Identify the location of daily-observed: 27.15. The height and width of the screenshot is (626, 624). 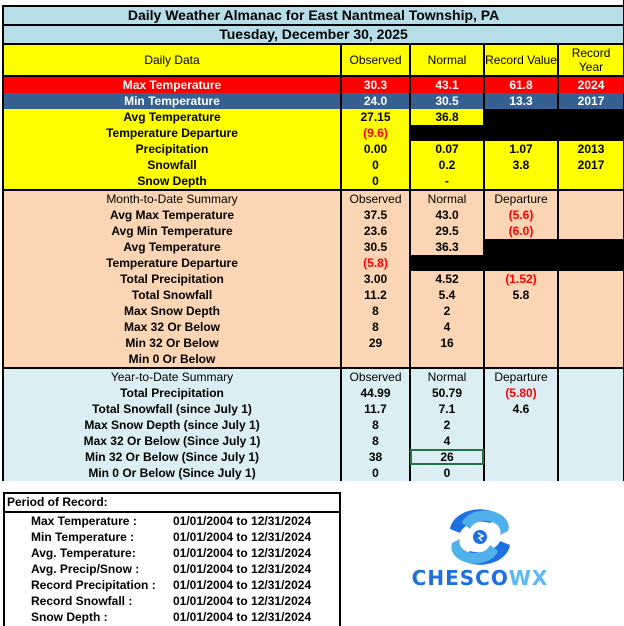
(375, 117).